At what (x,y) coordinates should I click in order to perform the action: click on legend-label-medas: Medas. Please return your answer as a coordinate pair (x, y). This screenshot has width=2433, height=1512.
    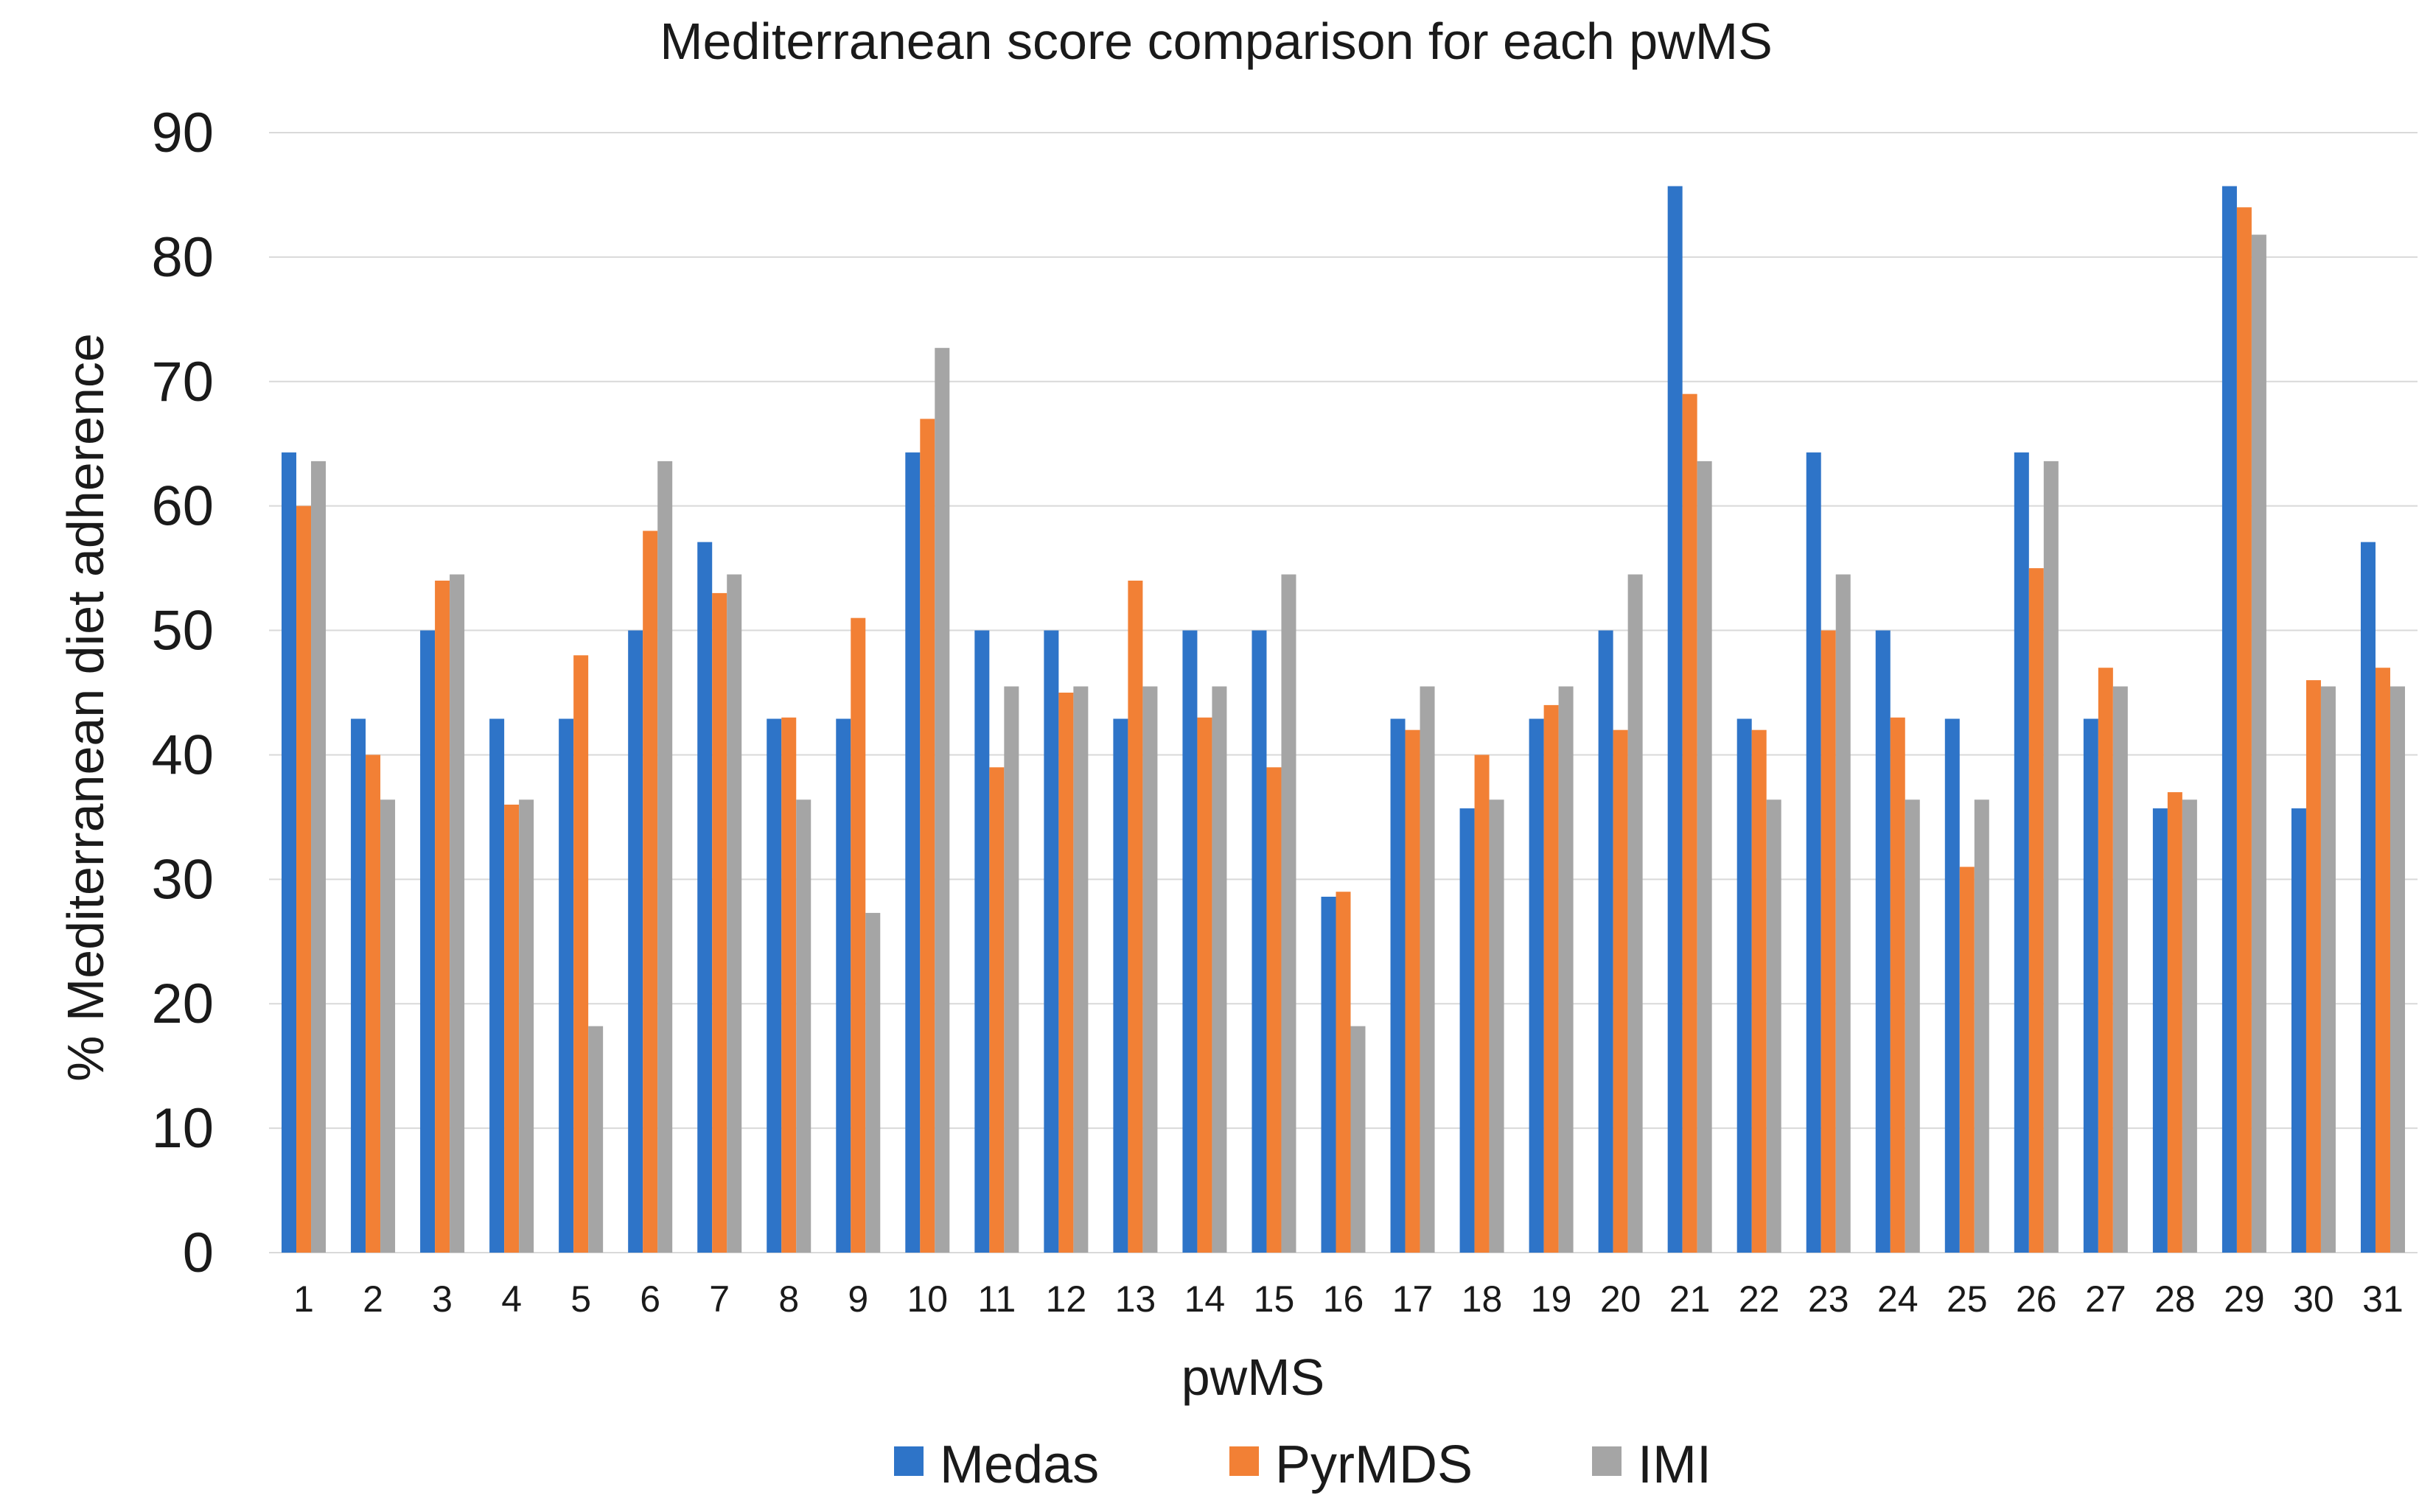
    Looking at the image, I should click on (1019, 1464).